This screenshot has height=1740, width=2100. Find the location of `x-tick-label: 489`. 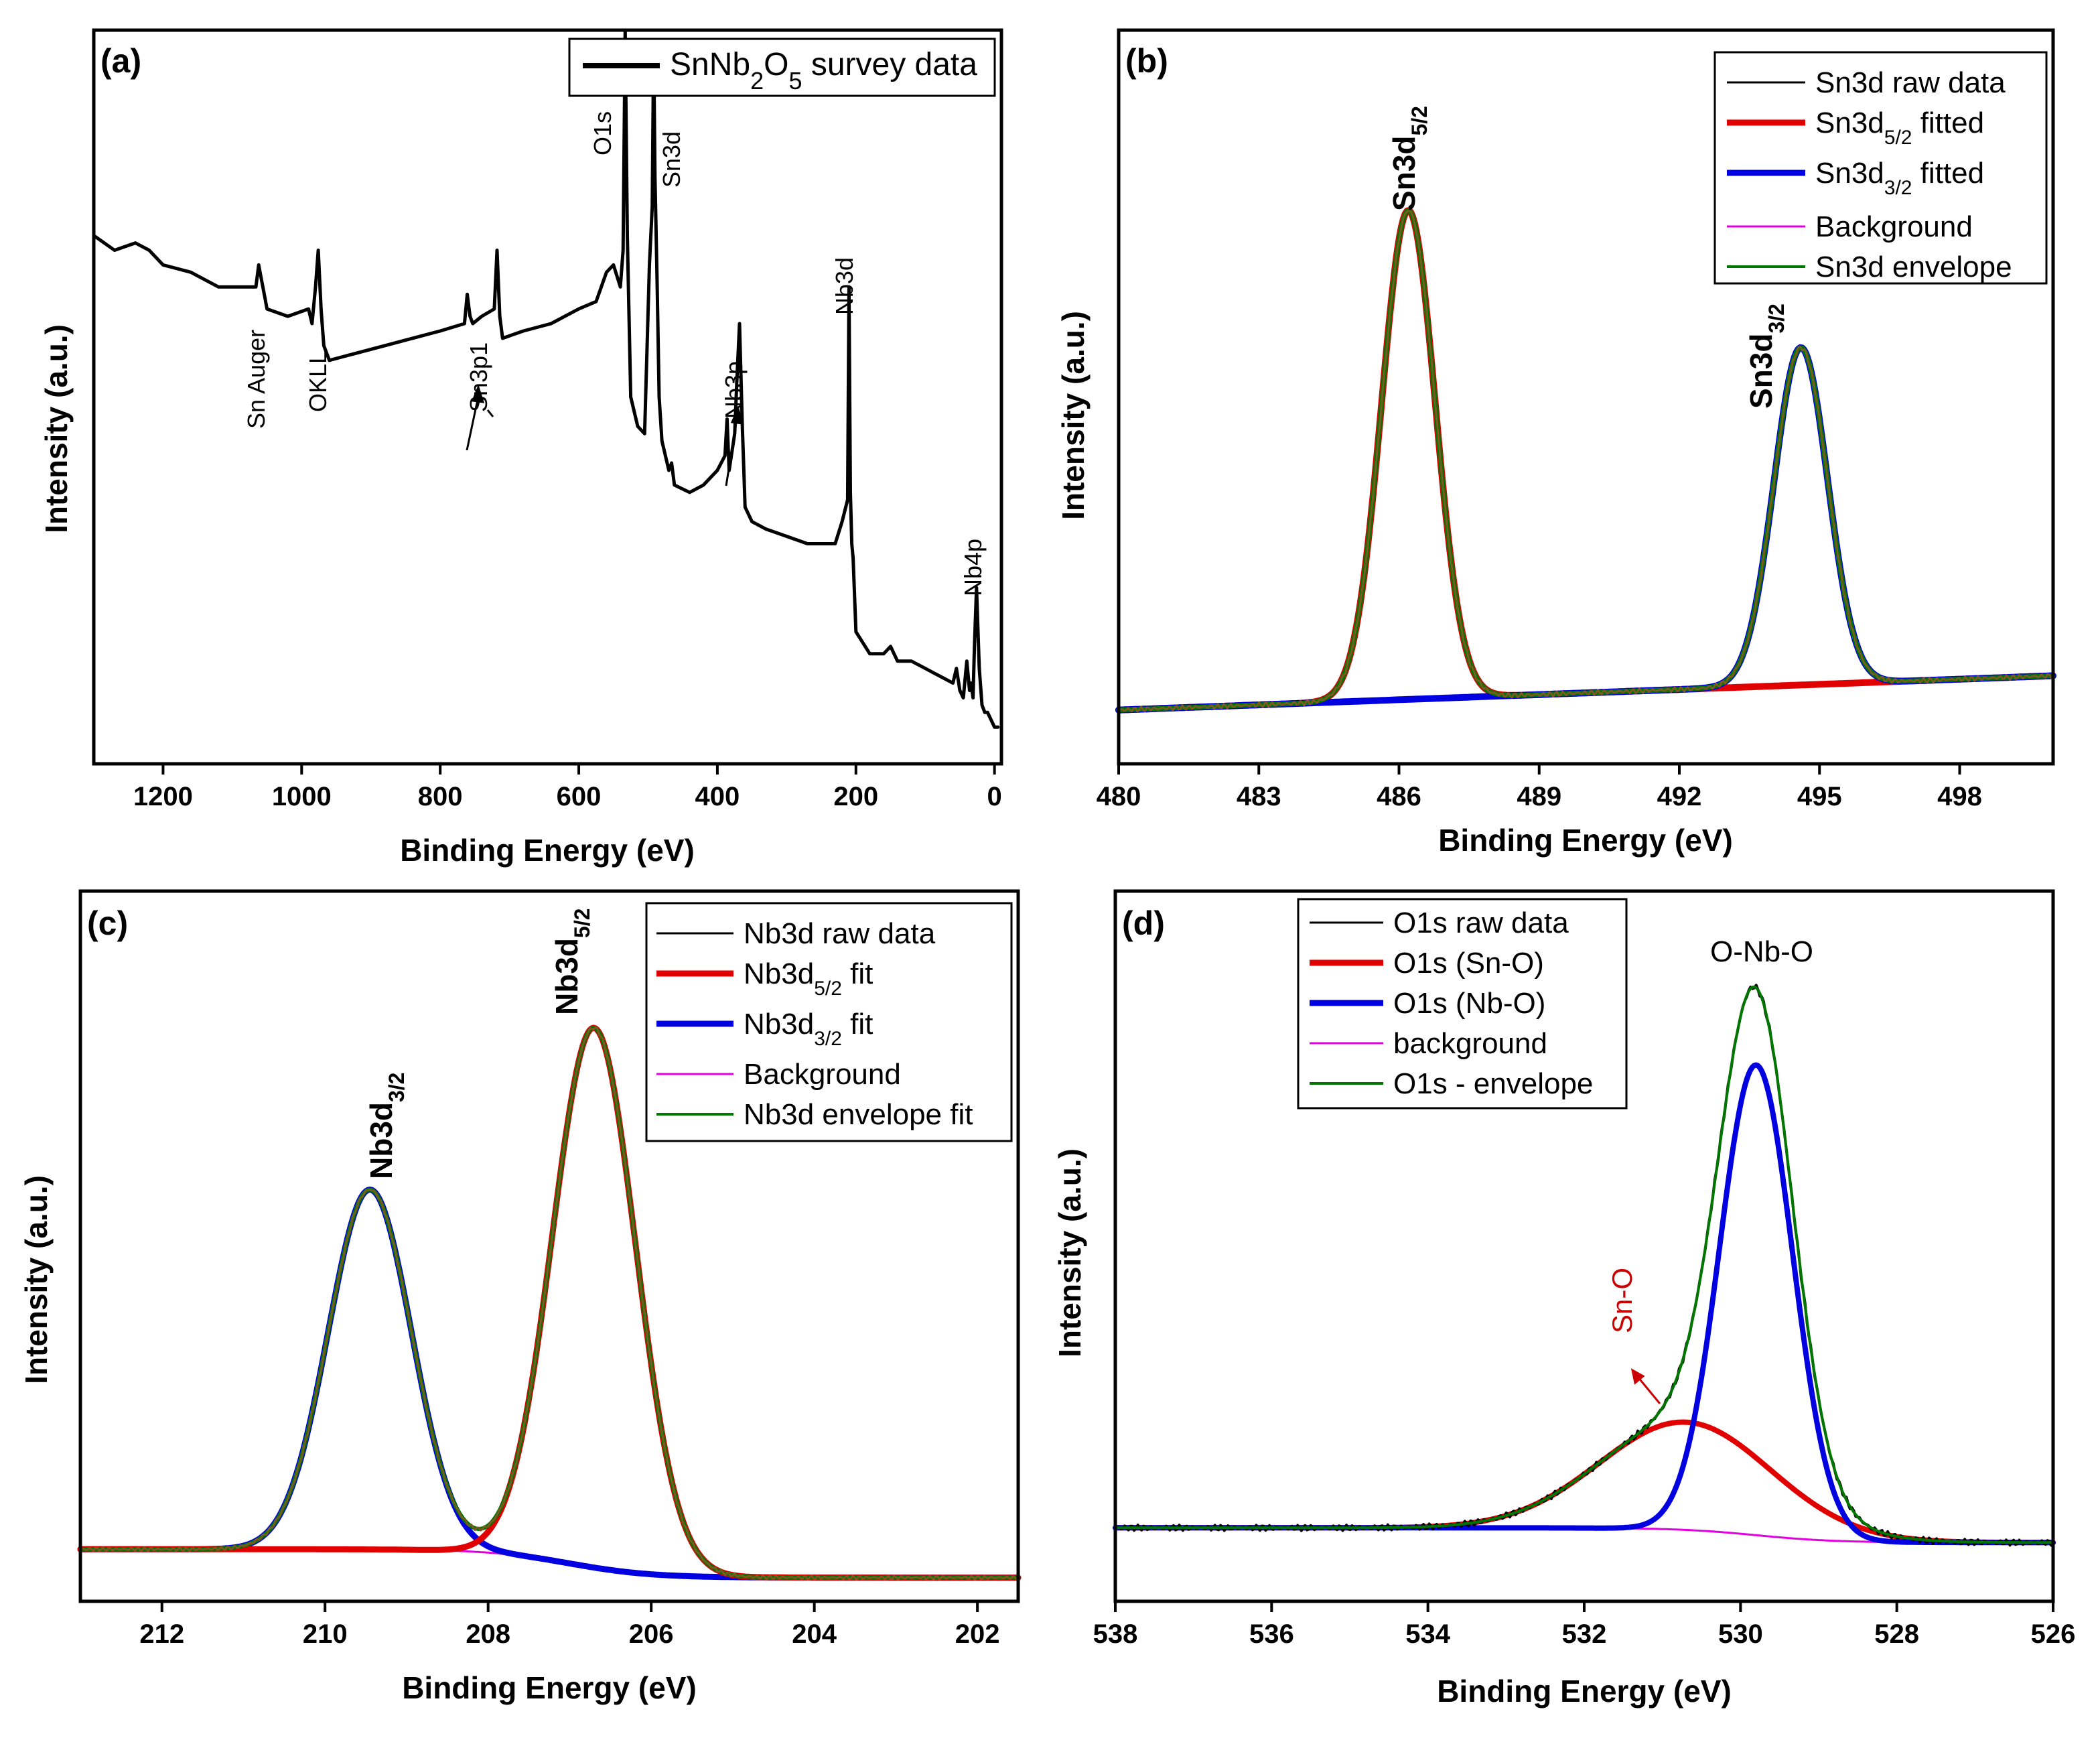

x-tick-label: 489 is located at coordinates (1539, 796).